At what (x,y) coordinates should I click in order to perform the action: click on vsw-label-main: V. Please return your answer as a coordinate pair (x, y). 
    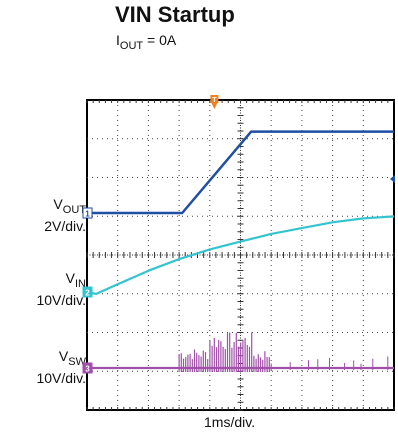
    Looking at the image, I should click on (63, 356).